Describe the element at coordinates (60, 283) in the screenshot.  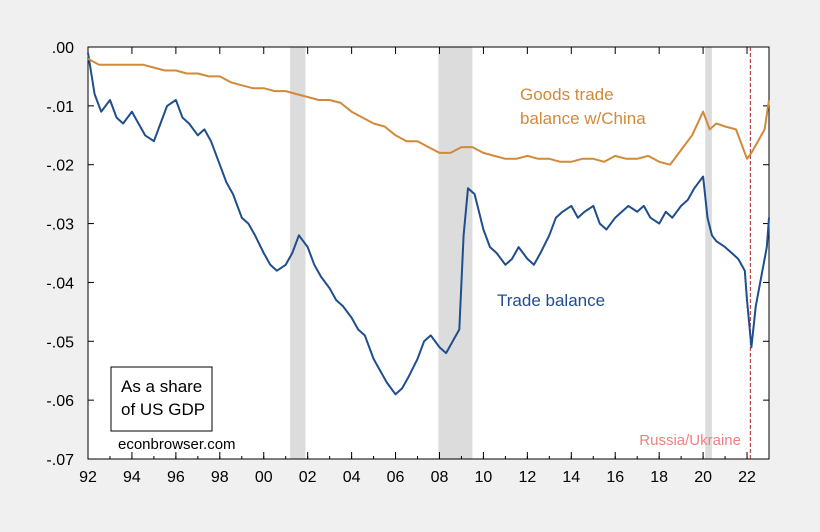
I see `y-tick-label: -.04` at that location.